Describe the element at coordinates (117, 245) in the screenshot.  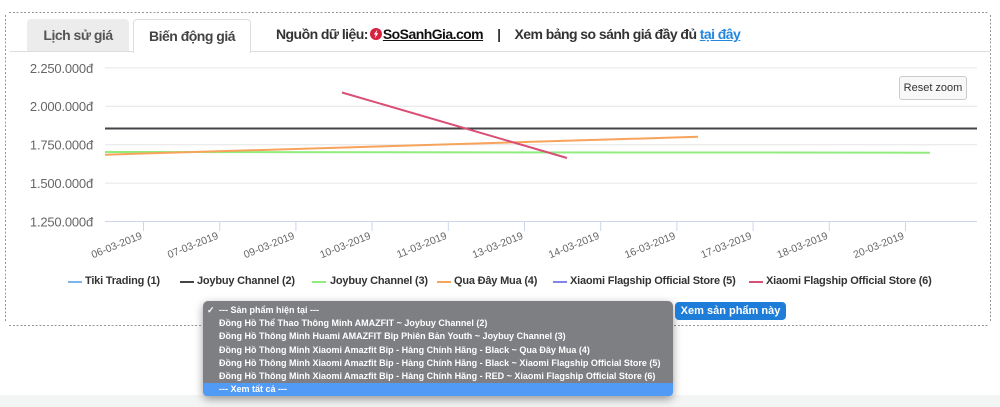
I see `svg-text: 06-03-2019` at that location.